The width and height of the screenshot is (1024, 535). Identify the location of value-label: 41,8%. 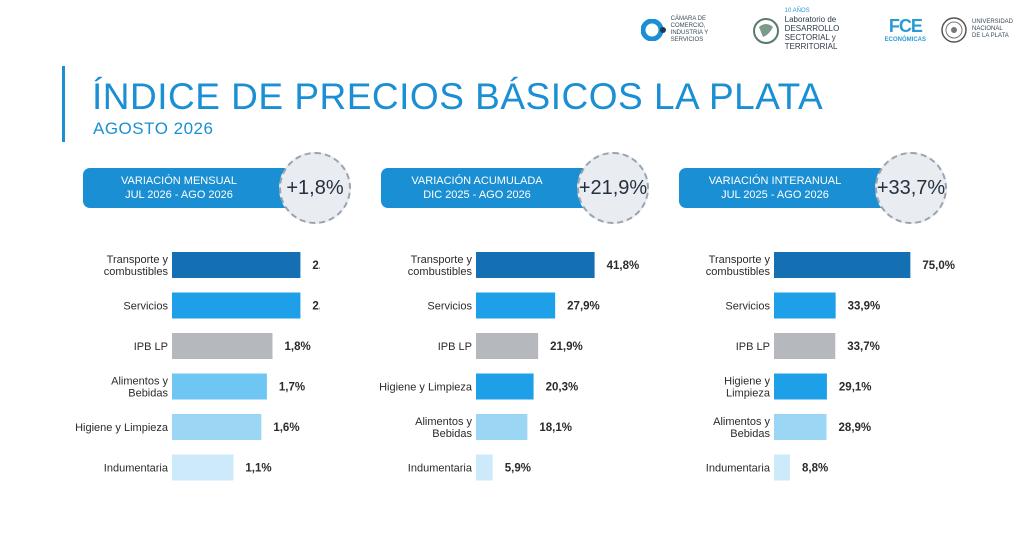
(623, 266).